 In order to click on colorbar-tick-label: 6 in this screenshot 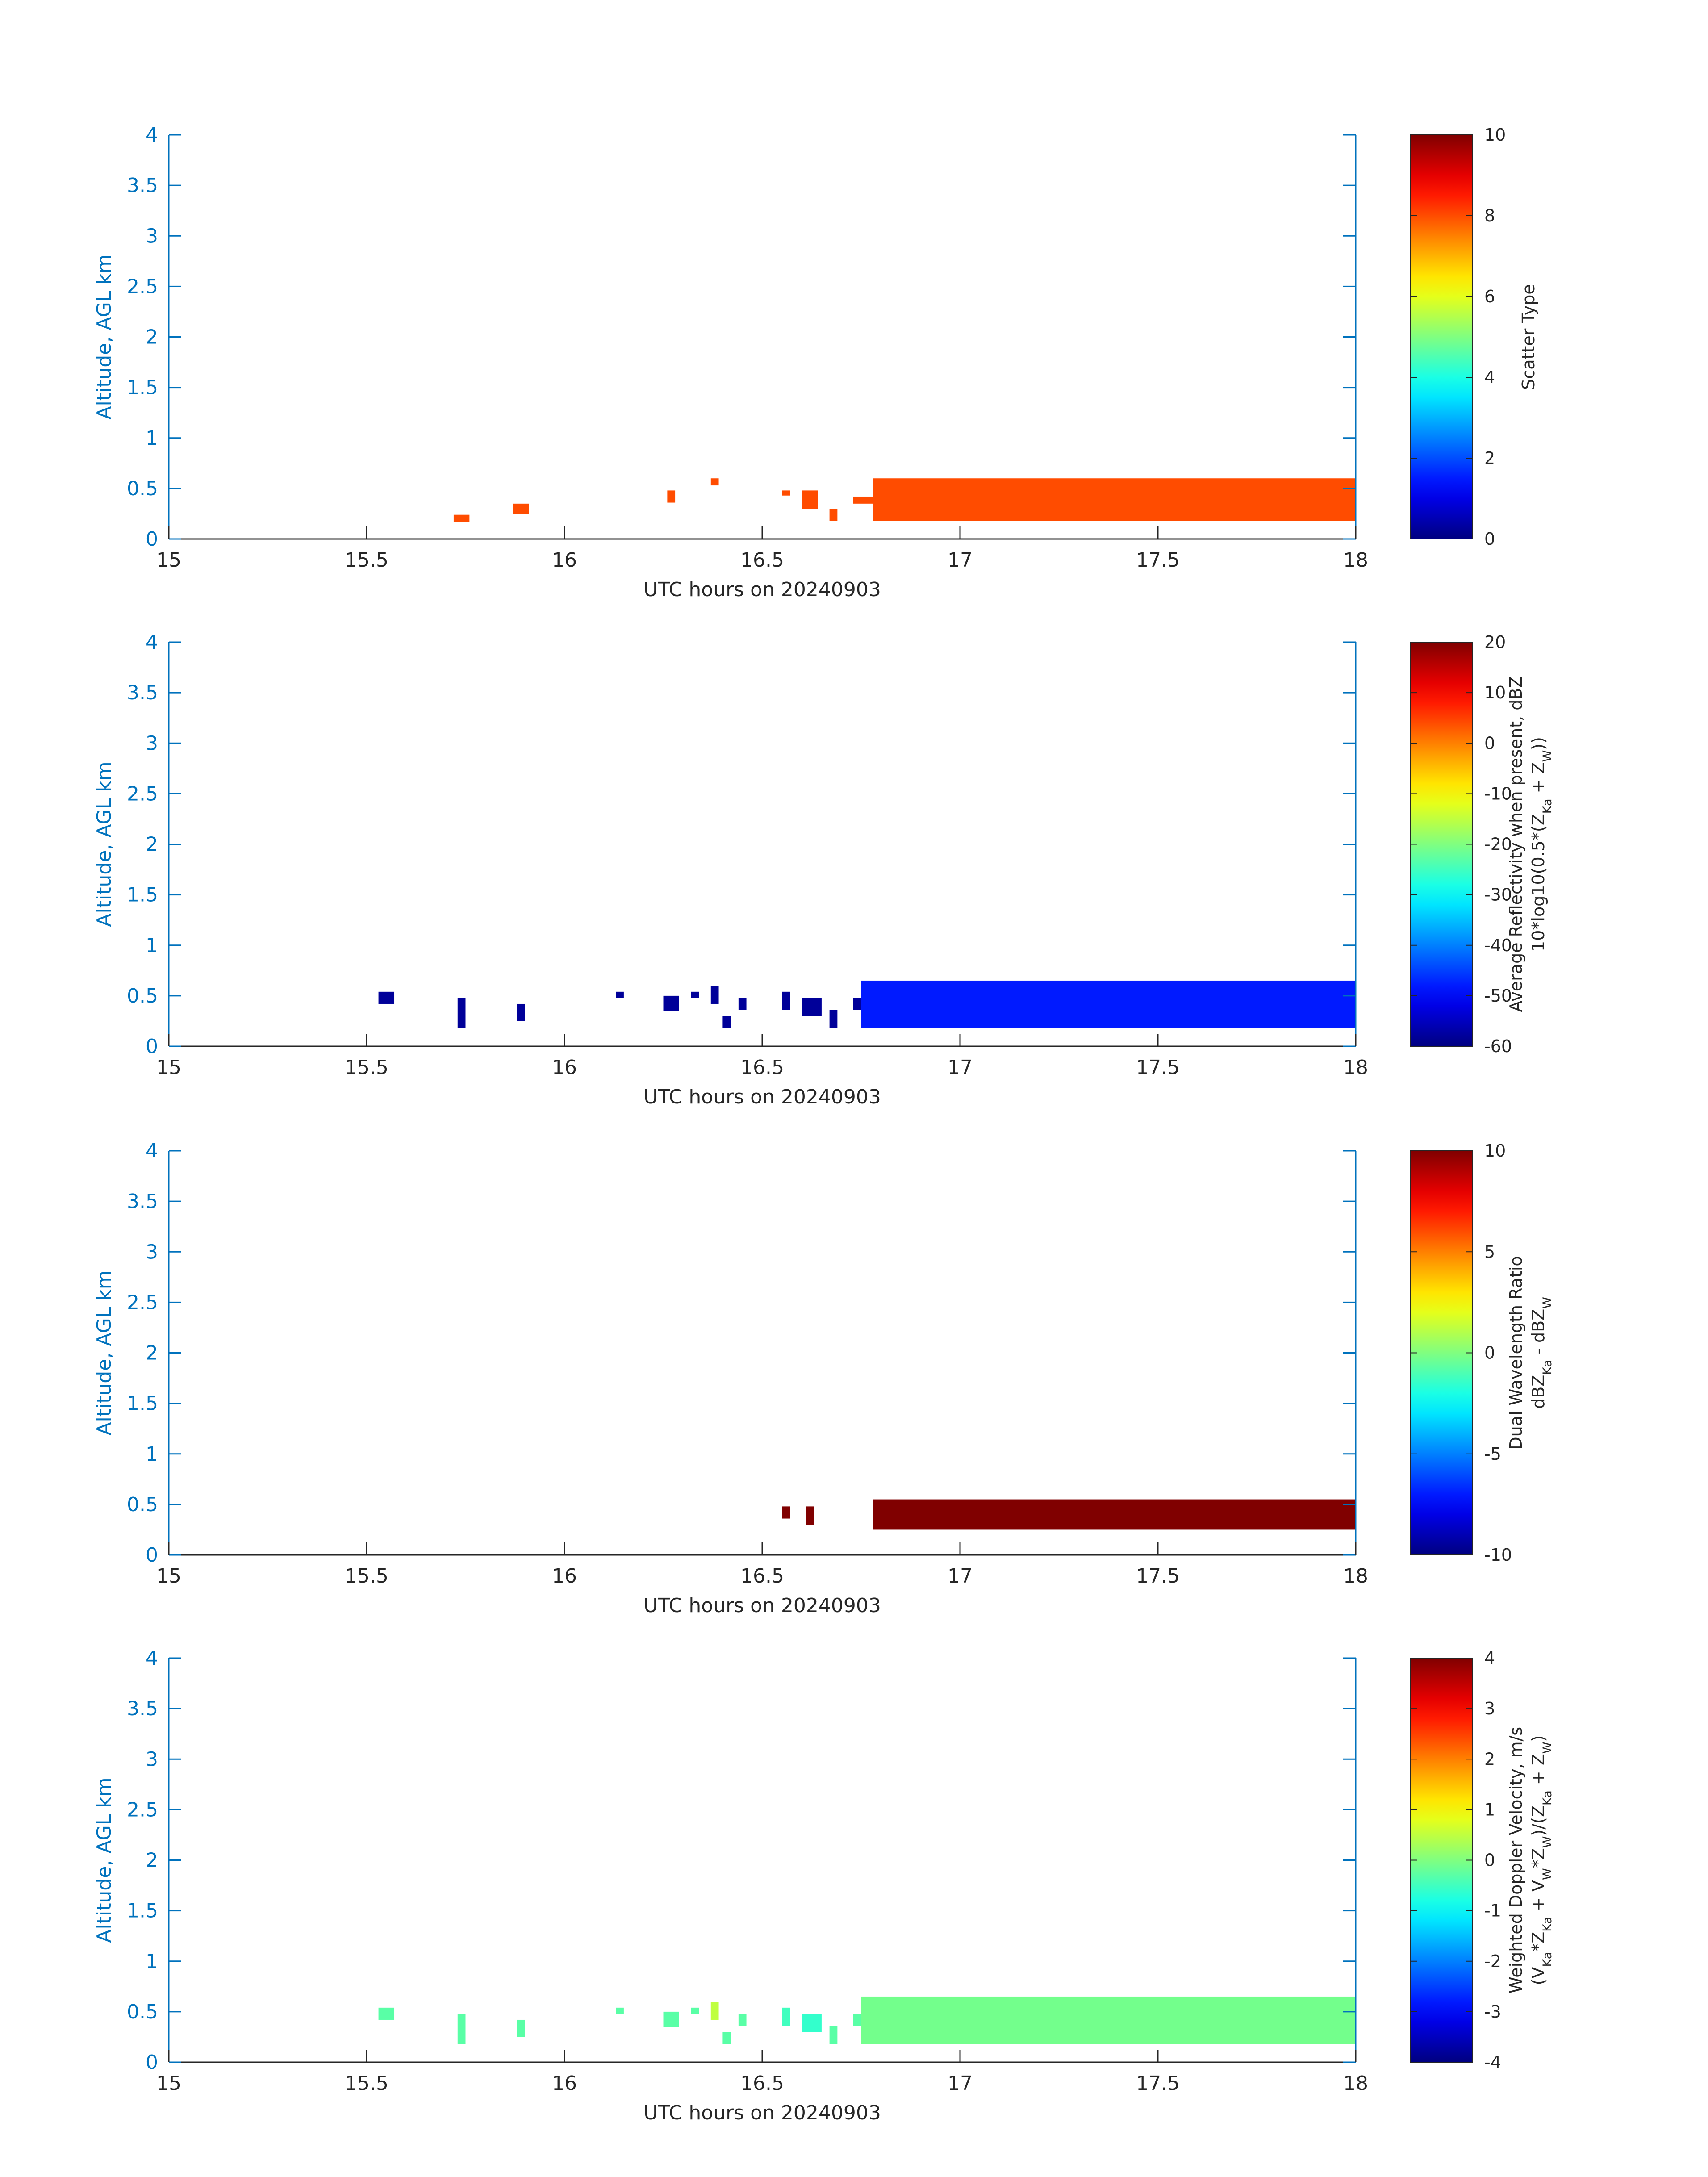, I will do `click(1489, 296)`.